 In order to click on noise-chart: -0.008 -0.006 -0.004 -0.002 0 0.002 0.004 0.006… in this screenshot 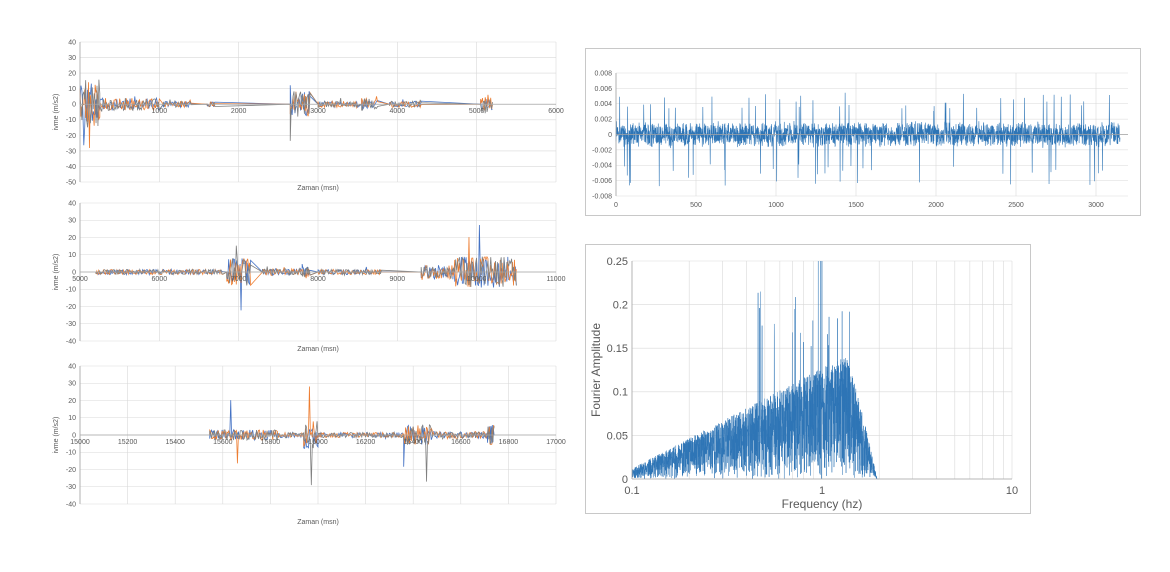, I will do `click(863, 132)`.